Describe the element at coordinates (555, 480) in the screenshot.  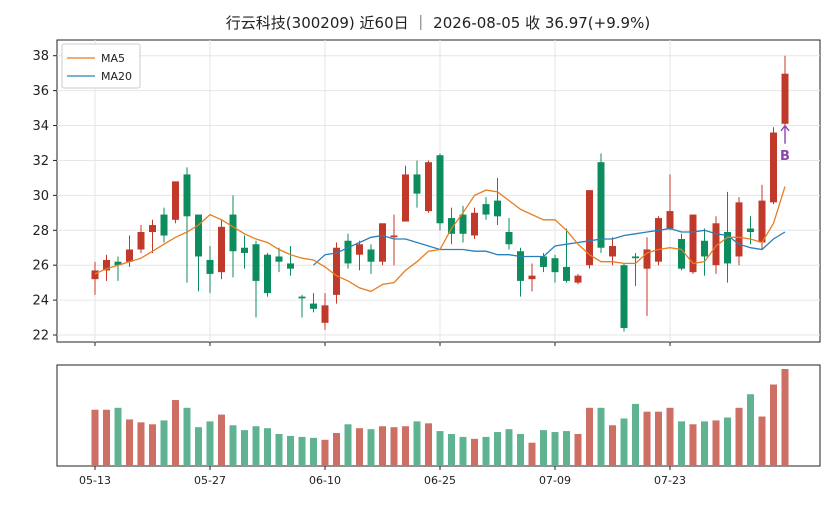
I see `x-tick-label: 07-09` at that location.